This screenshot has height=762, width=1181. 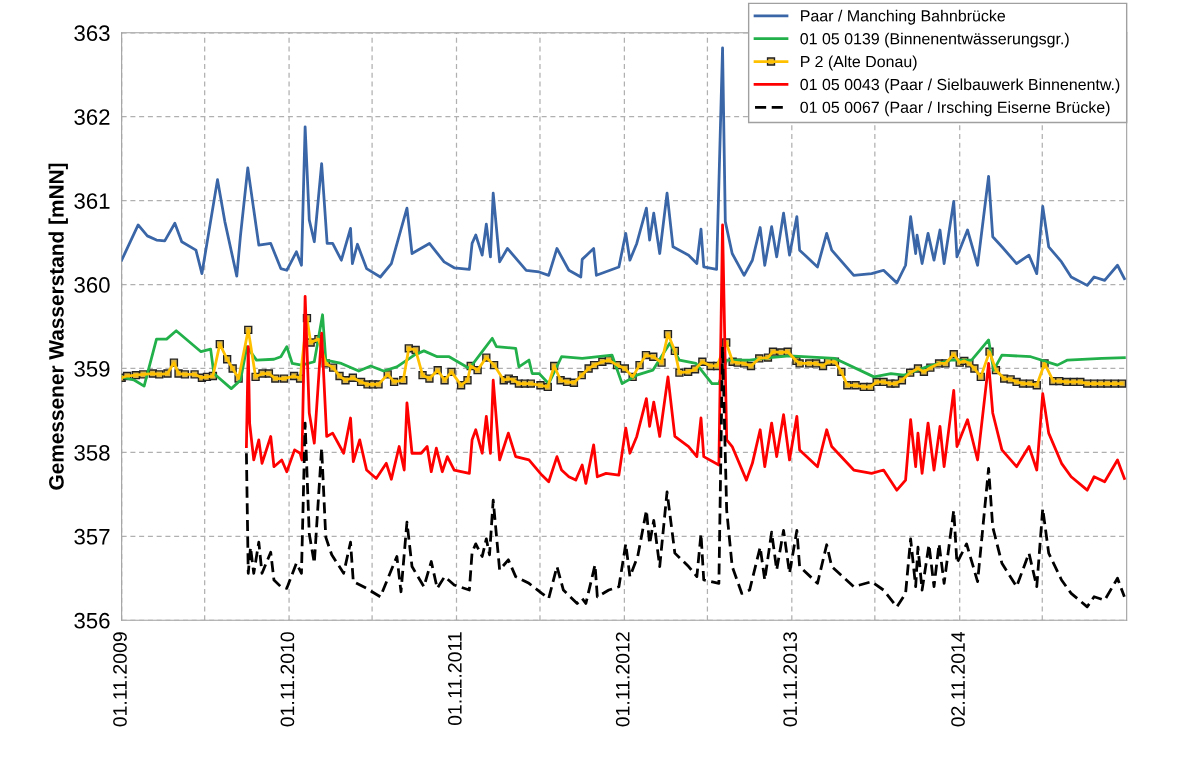 What do you see at coordinates (92, 201) in the screenshot?
I see `y-tick-label: 361` at bounding box center [92, 201].